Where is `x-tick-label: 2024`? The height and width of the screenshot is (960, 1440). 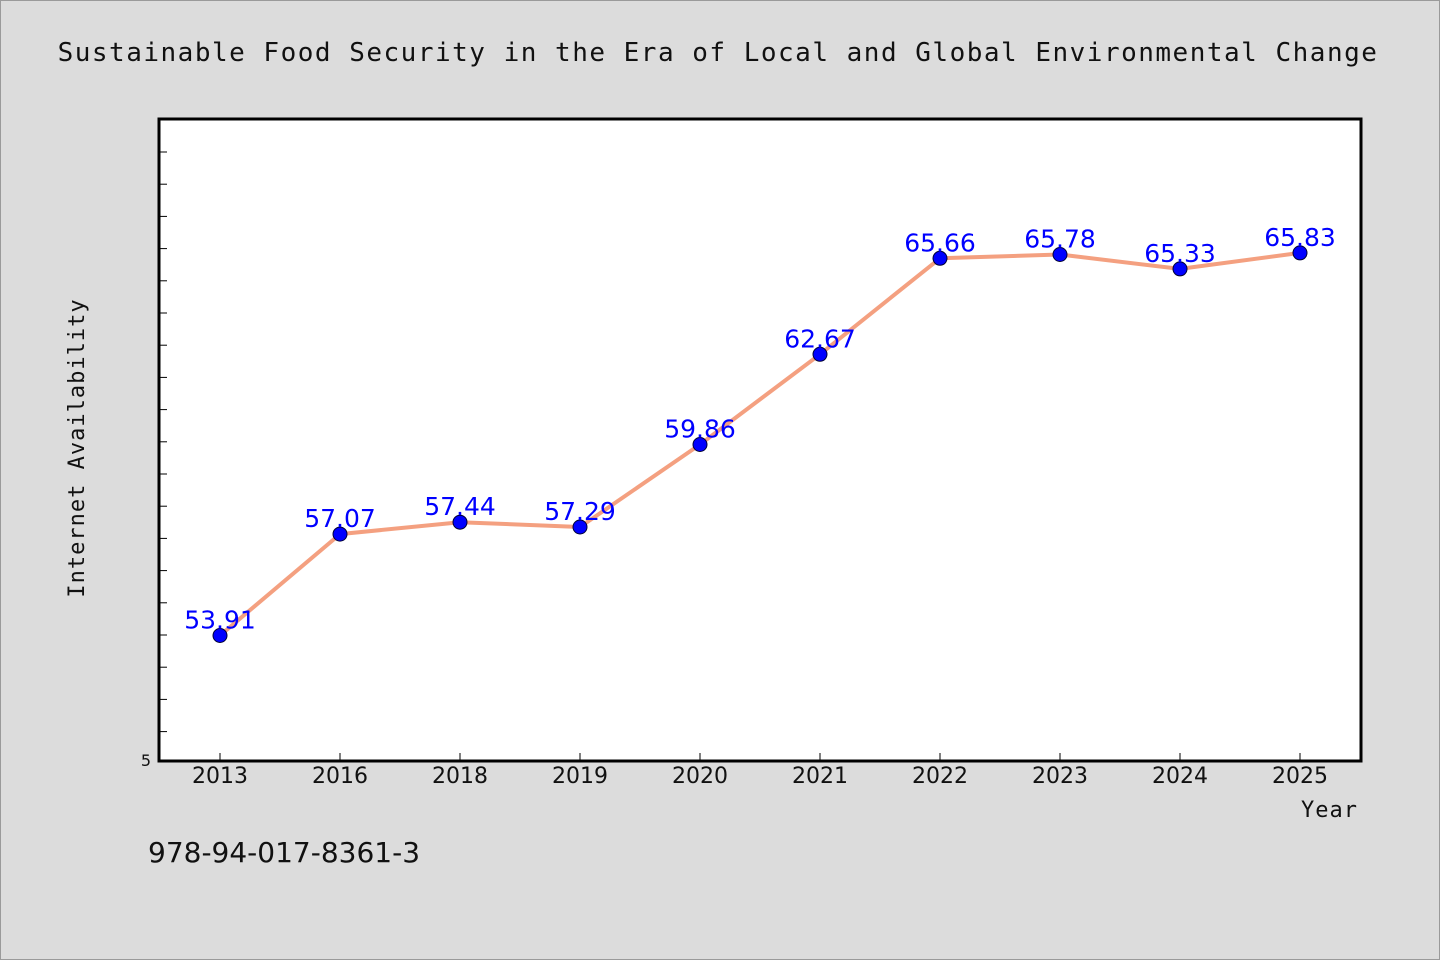
x-tick-label: 2024 is located at coordinates (1180, 776).